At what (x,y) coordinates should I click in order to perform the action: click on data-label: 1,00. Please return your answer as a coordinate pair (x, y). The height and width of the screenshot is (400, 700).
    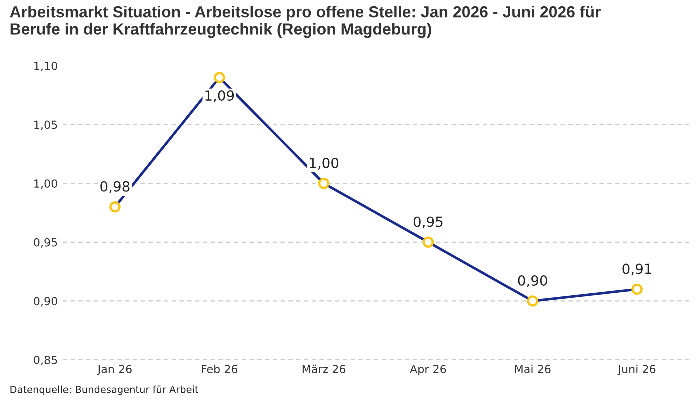
    Looking at the image, I should click on (324, 164).